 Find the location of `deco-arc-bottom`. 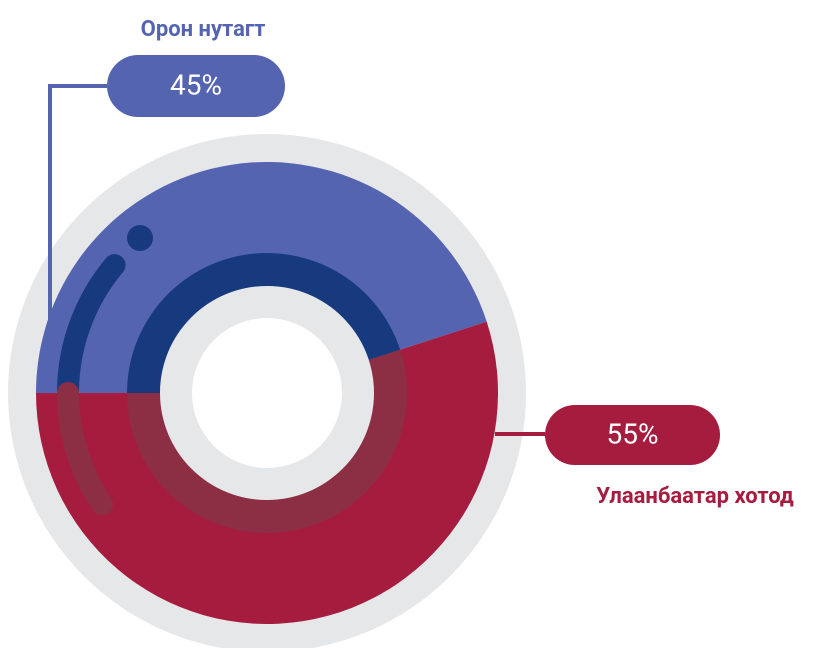

deco-arc-bottom is located at coordinates (85, 449).